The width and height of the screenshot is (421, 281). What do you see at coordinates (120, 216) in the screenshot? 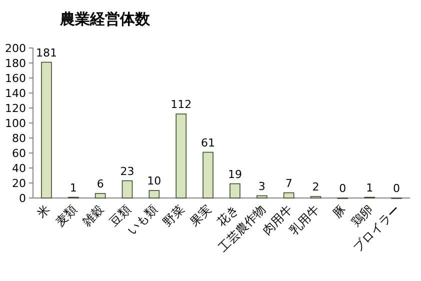
I see `x-tick-label: 豆類` at bounding box center [120, 216].